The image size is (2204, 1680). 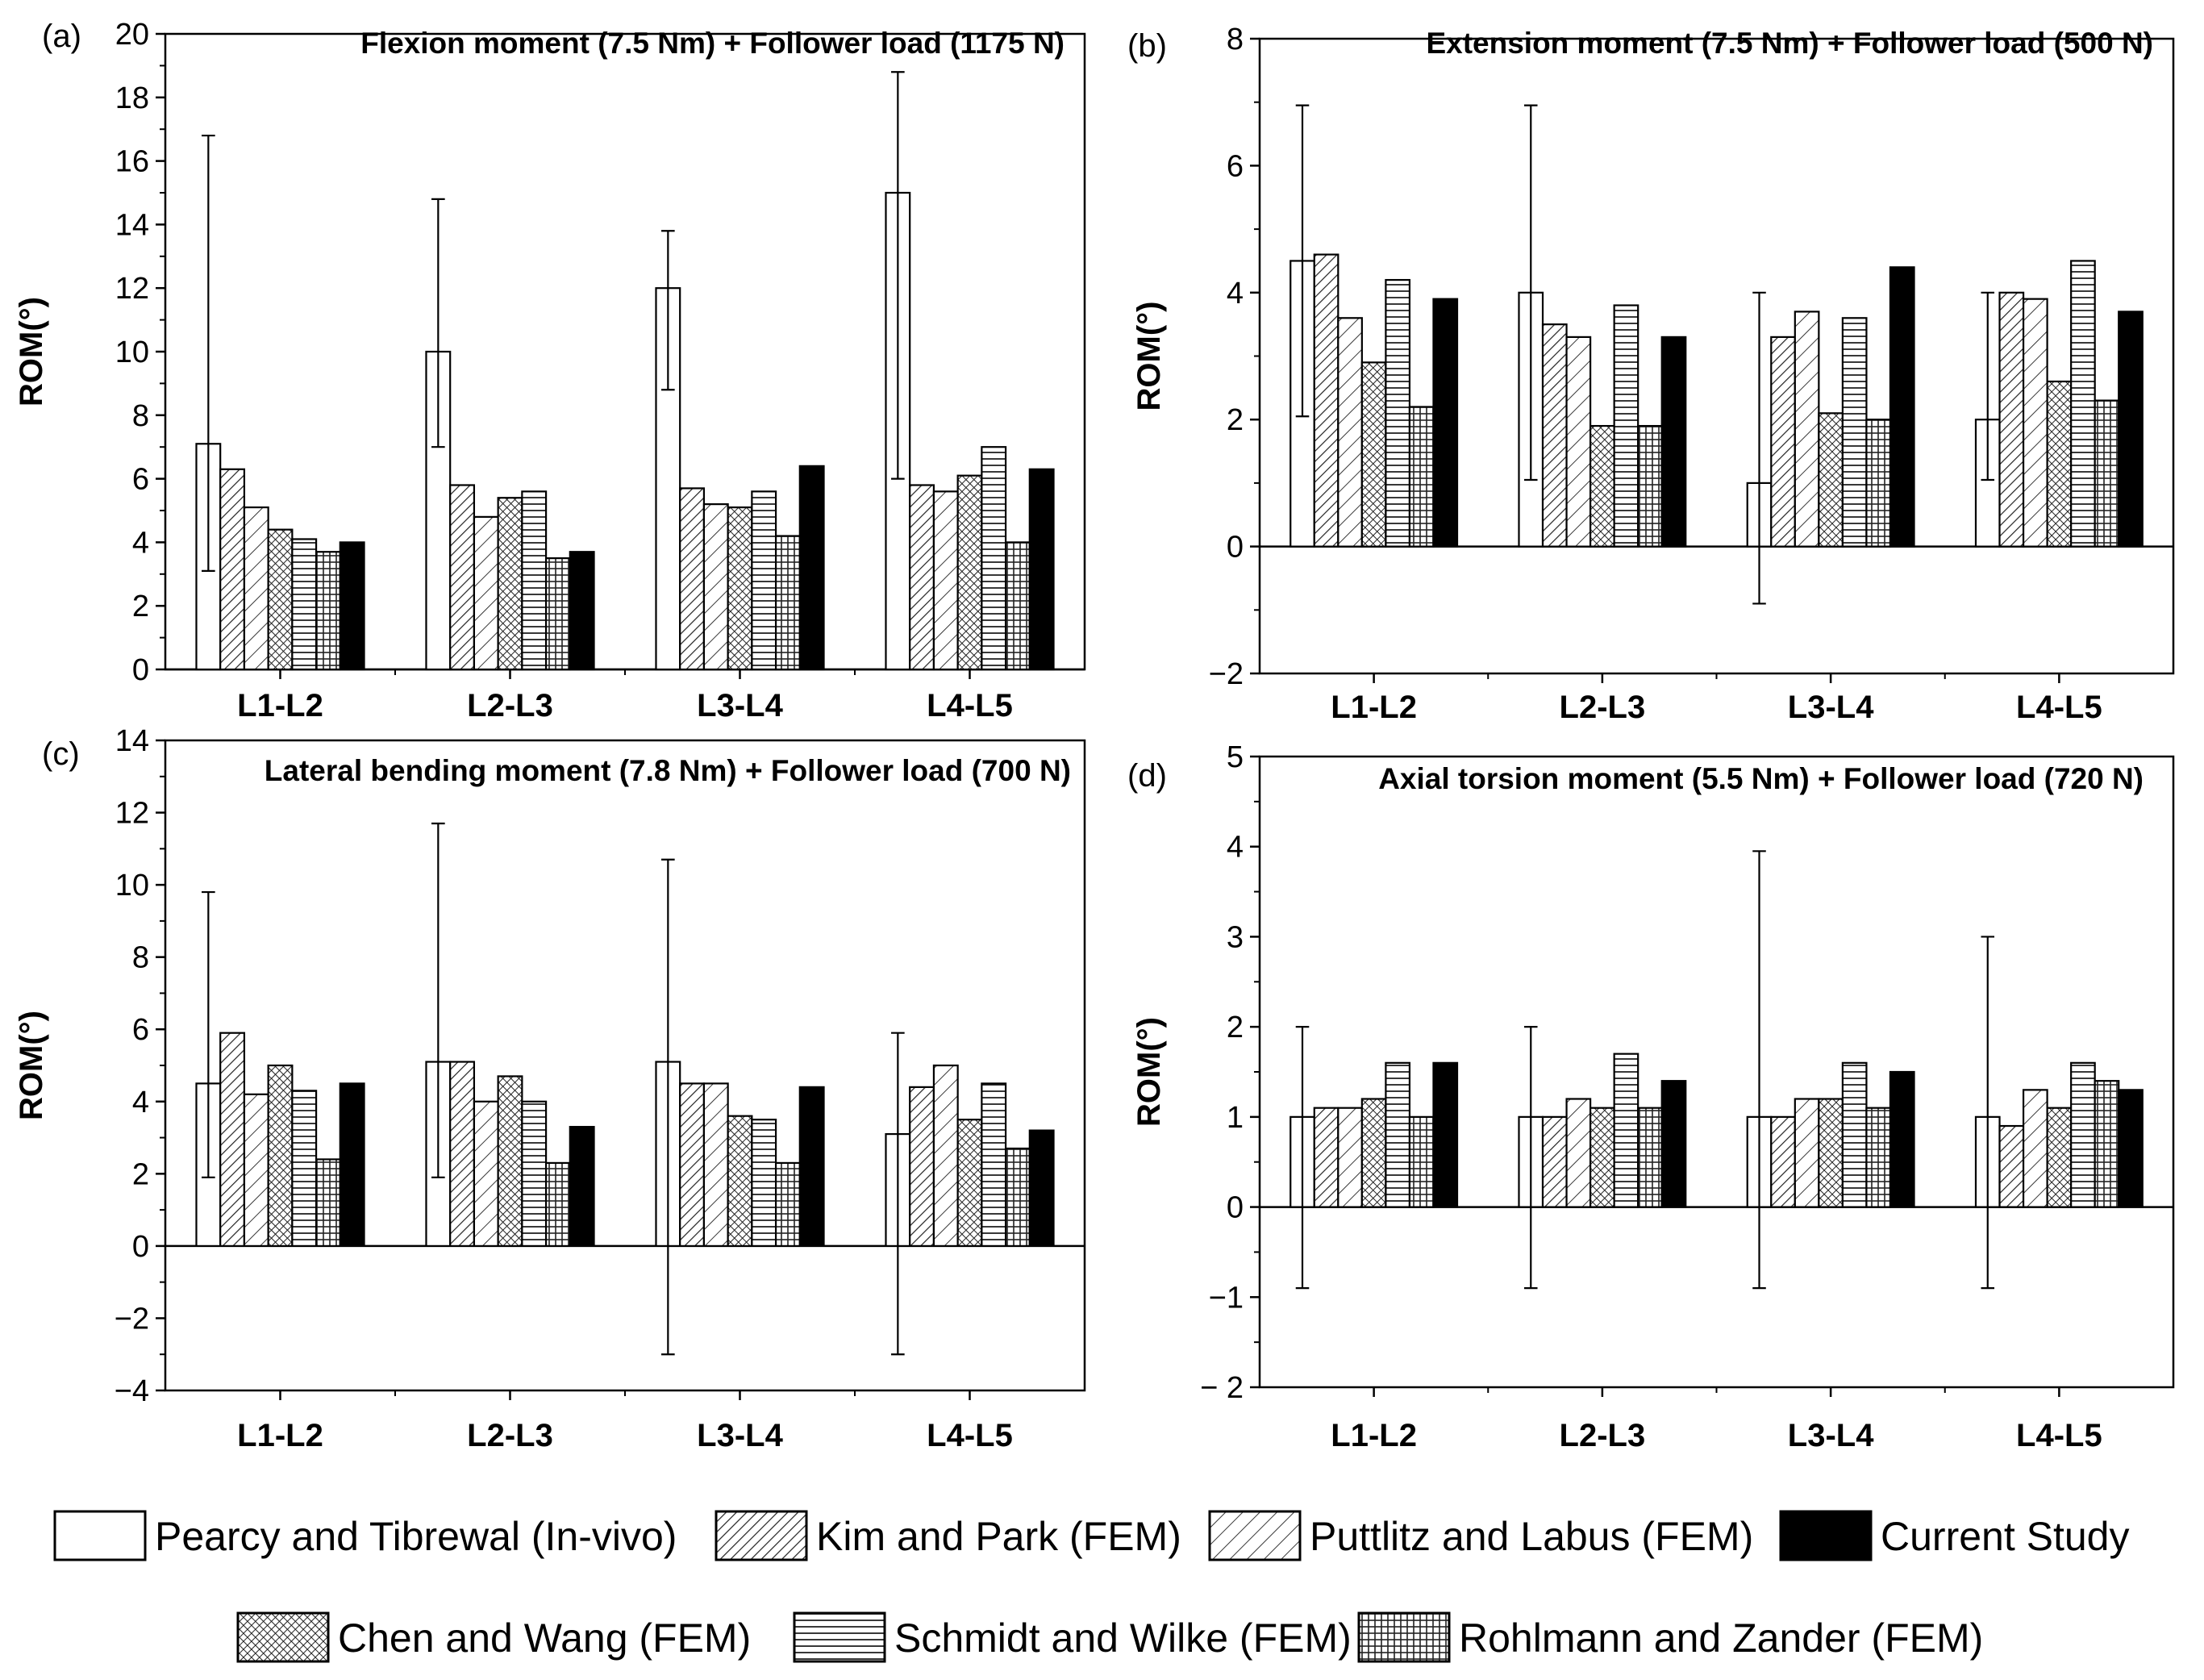 I want to click on legend-label: Pearcy and Tibrewal (In-vivo), so click(x=416, y=1536).